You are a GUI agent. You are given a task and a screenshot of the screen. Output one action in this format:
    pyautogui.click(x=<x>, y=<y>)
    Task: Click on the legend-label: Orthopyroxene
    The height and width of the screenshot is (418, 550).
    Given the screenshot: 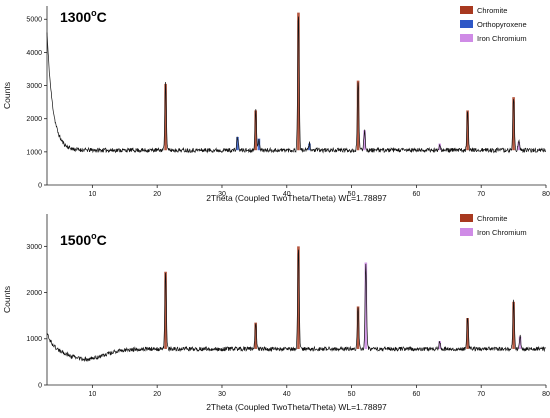 What is the action you would take?
    pyautogui.click(x=502, y=24)
    